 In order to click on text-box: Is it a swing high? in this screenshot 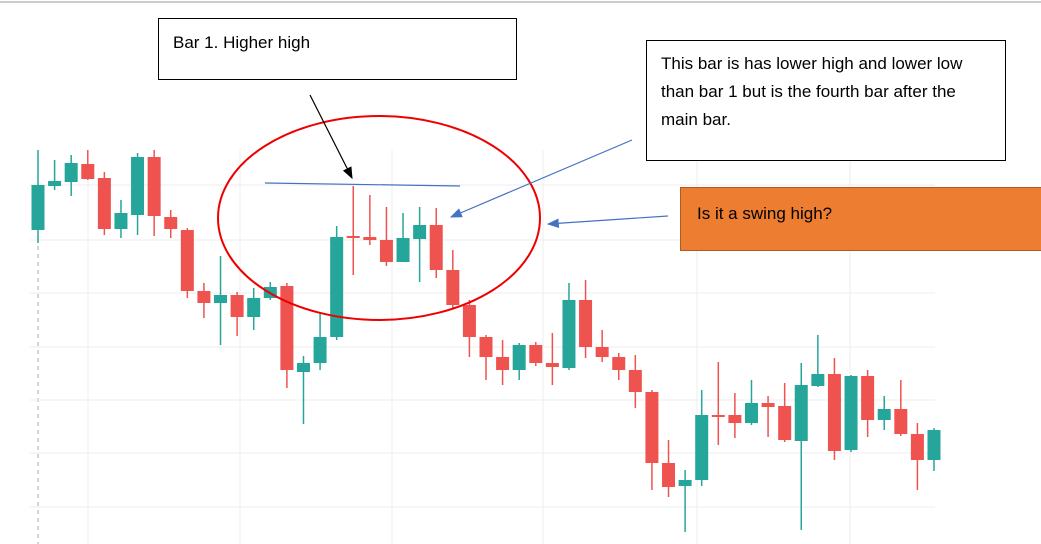, I will do `click(860, 219)`.